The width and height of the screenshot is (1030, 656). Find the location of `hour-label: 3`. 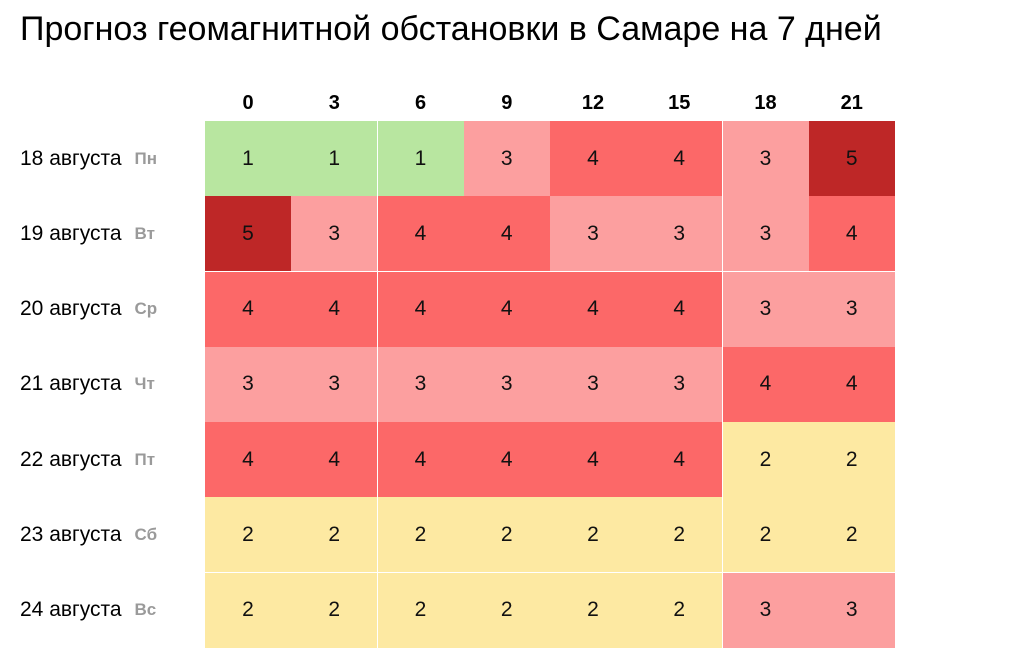

hour-label: 3 is located at coordinates (334, 103).